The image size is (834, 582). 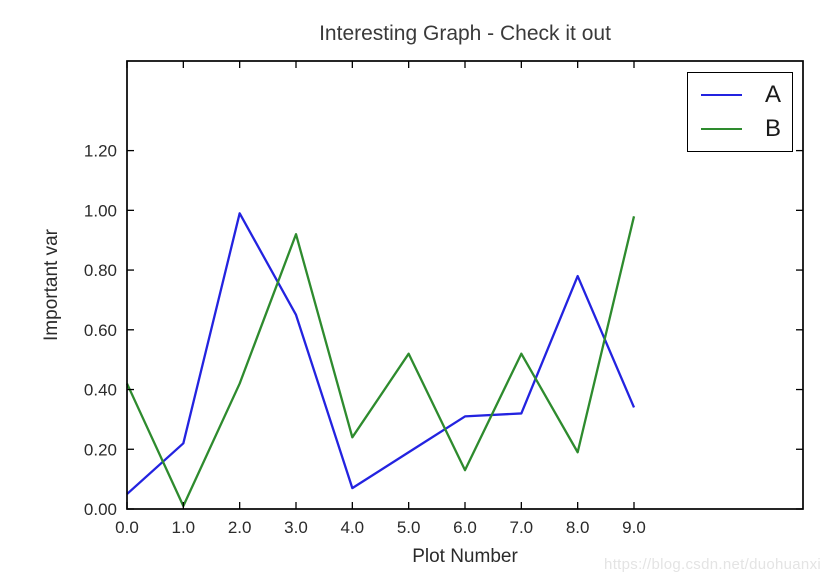 I want to click on legend-item-b: B, so click(x=741, y=129).